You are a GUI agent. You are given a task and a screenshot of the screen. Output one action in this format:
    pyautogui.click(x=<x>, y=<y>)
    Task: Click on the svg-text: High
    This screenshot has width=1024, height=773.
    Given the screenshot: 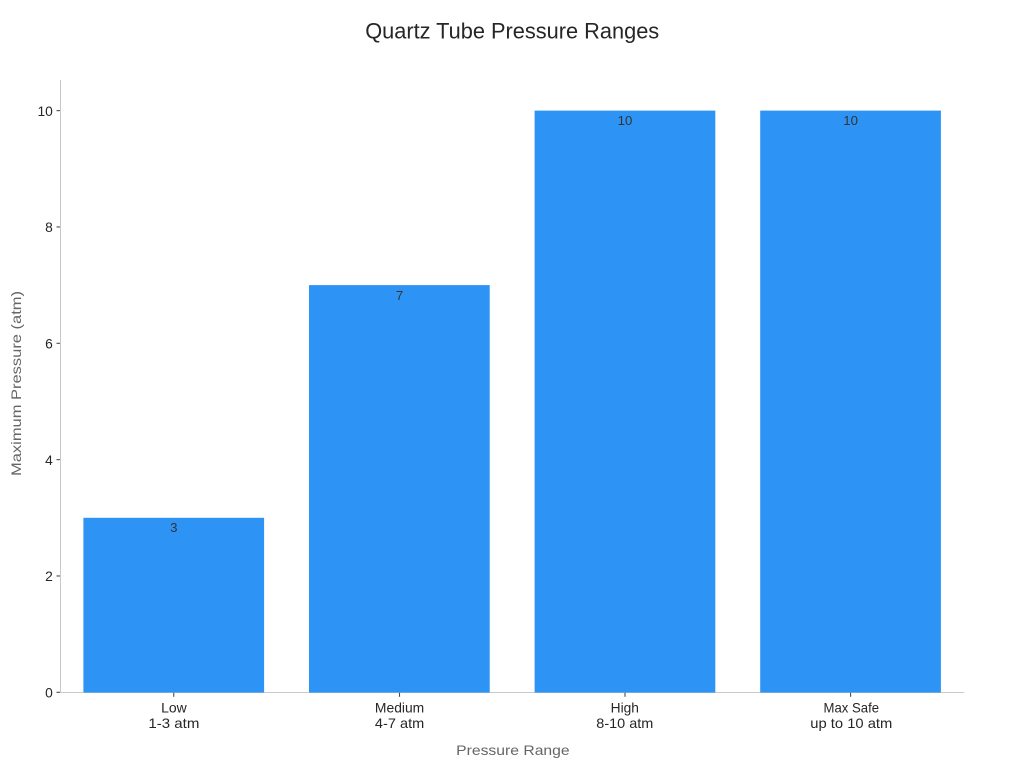 What is the action you would take?
    pyautogui.click(x=625, y=707)
    